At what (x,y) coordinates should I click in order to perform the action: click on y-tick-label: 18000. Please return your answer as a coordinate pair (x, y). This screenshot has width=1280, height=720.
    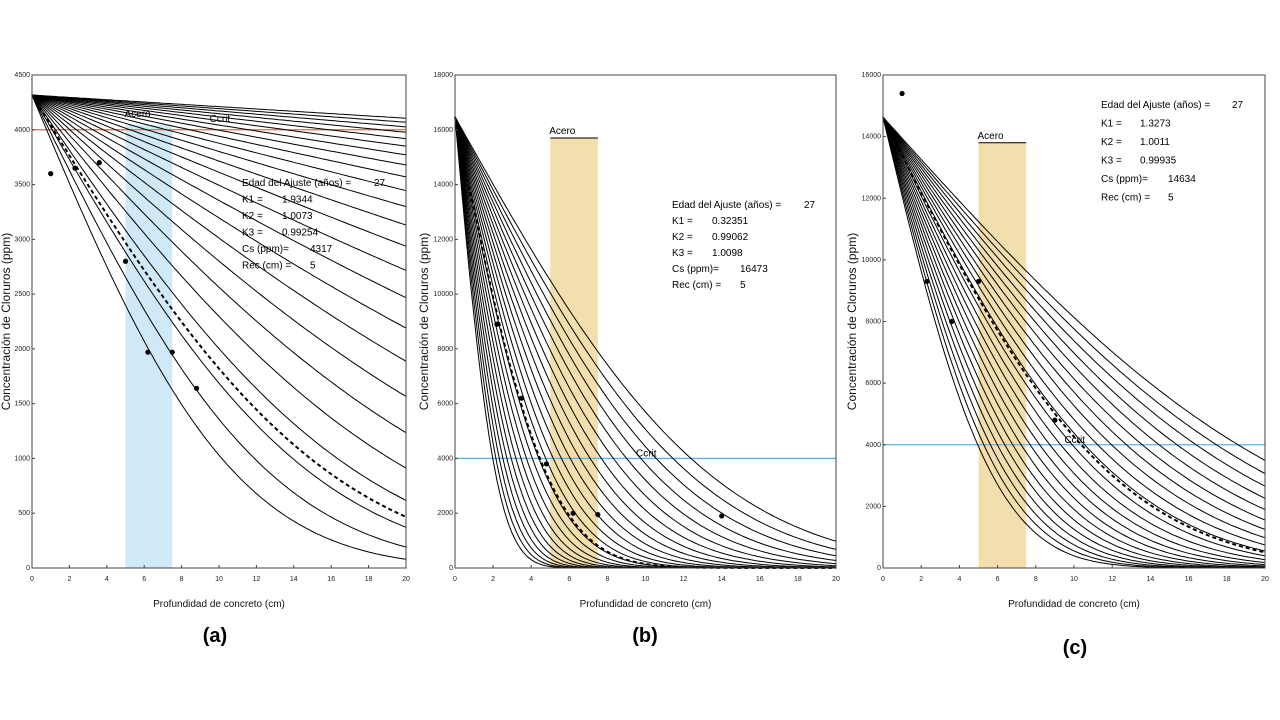
    Looking at the image, I should click on (444, 75).